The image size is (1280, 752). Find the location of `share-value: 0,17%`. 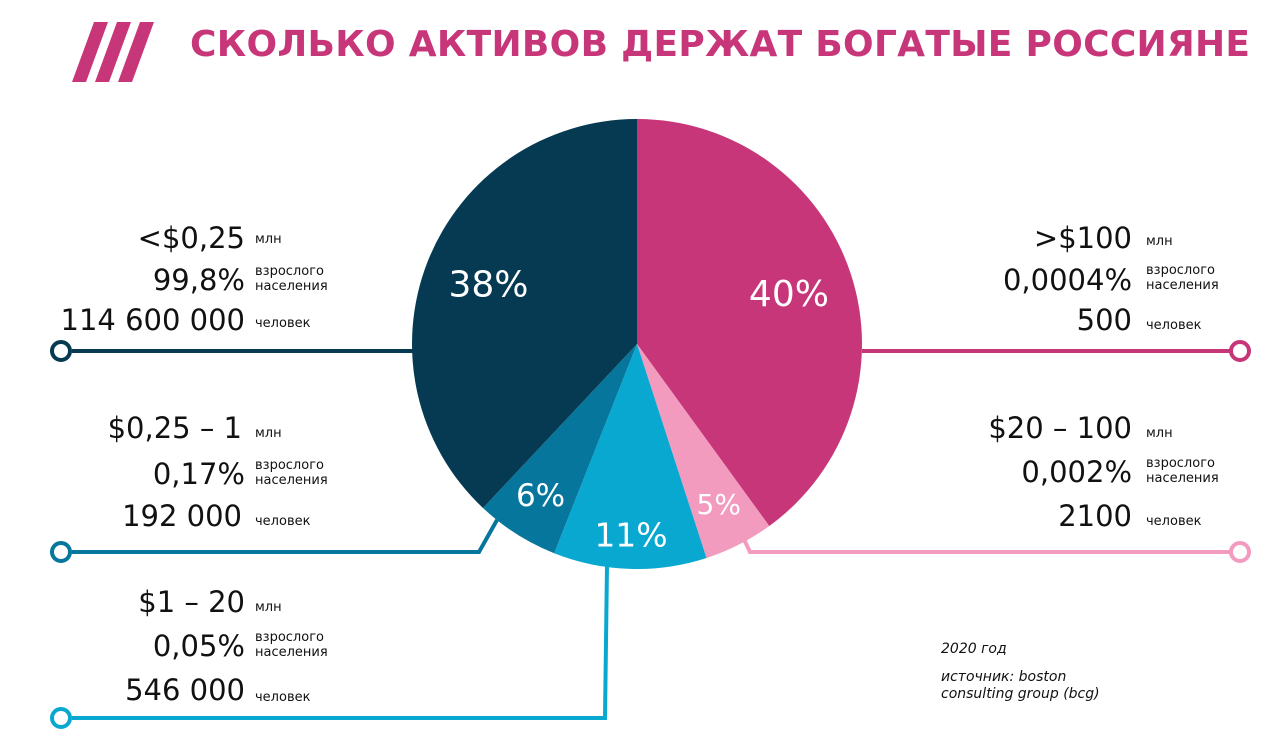

share-value: 0,17% is located at coordinates (198, 474).